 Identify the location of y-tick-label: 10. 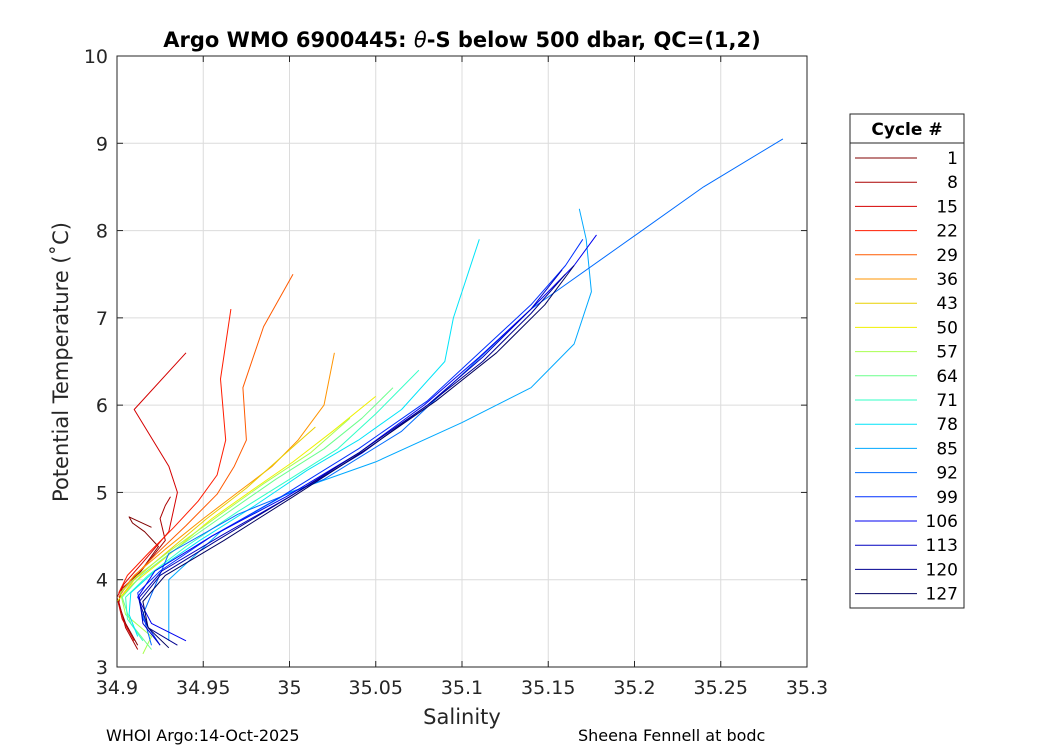
(96, 57).